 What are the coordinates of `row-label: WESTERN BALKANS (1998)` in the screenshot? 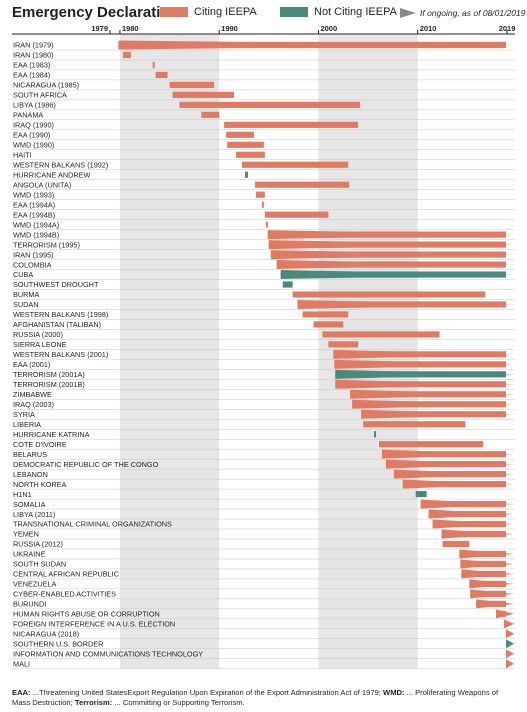 It's located at (60, 314).